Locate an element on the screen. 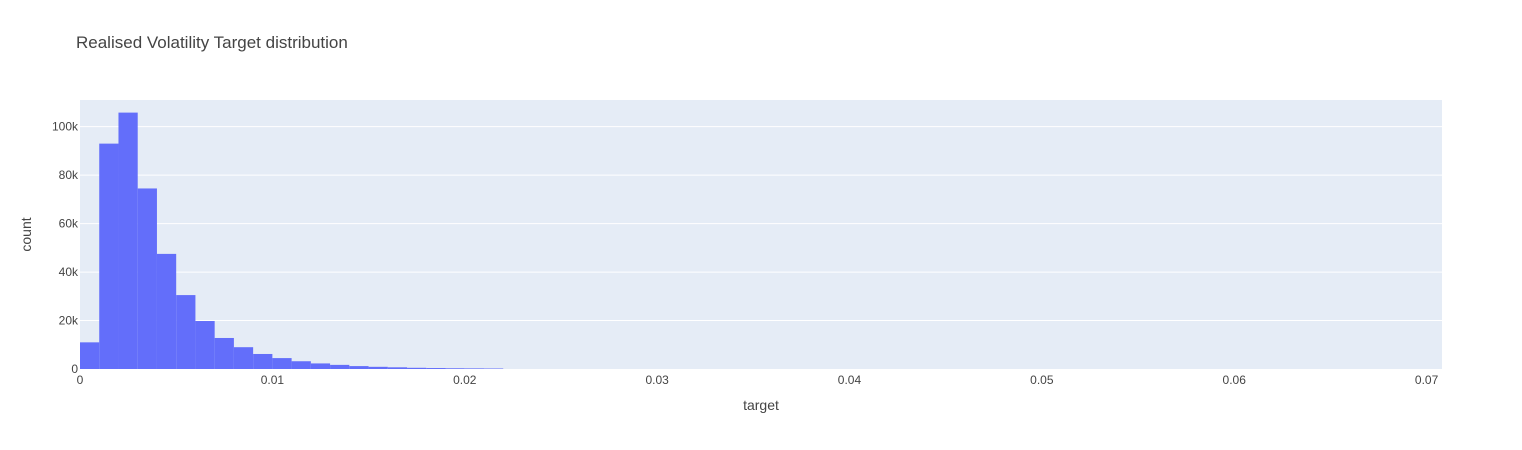 This screenshot has height=450, width=1522. x-axis-ticks: 0 0.01 0.02 0.03 0.04 0.05 0.06 0.07 is located at coordinates (758, 380).